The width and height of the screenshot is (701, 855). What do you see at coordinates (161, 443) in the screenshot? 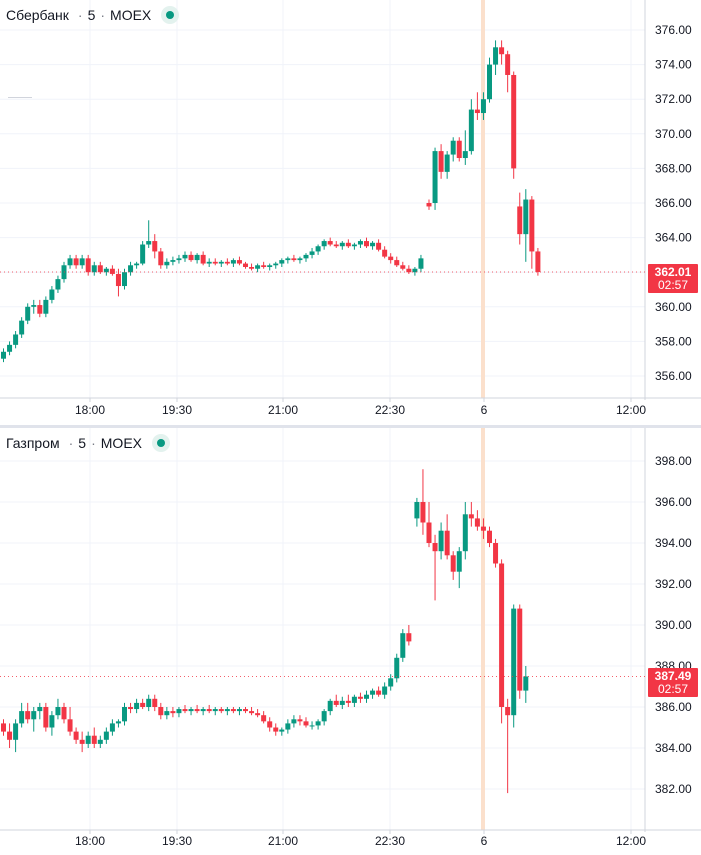
I see `live-status-icon` at bounding box center [161, 443].